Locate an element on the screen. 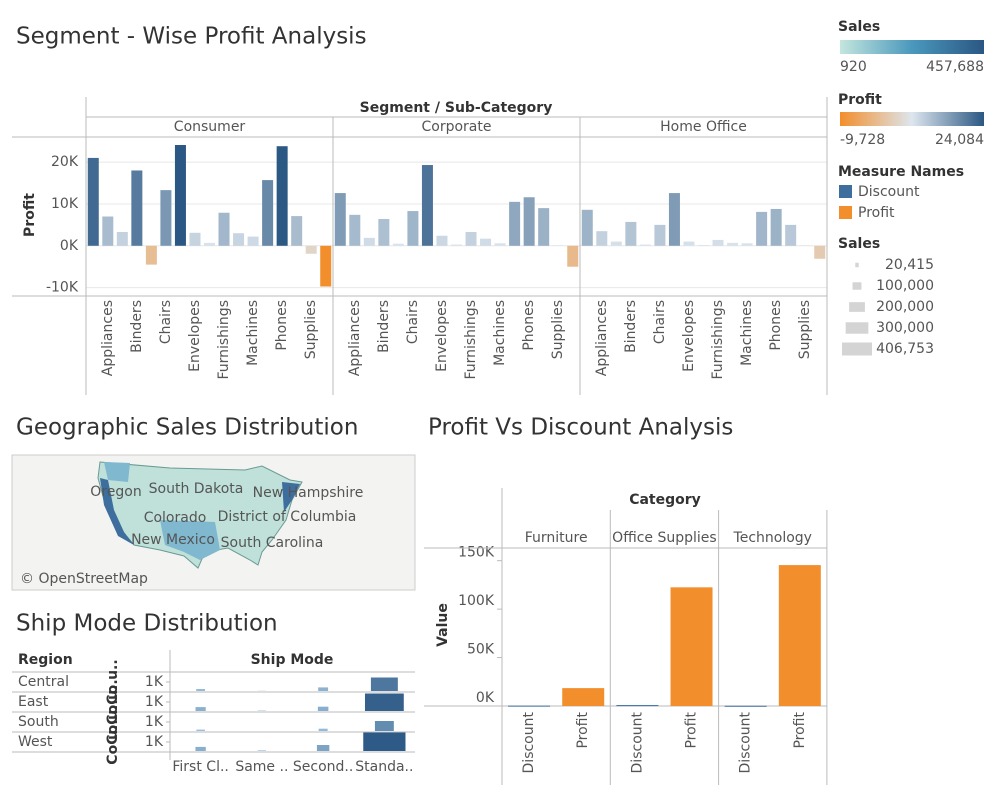 The width and height of the screenshot is (1000, 800). chart-title: Geographic Sales Distribution is located at coordinates (187, 428).